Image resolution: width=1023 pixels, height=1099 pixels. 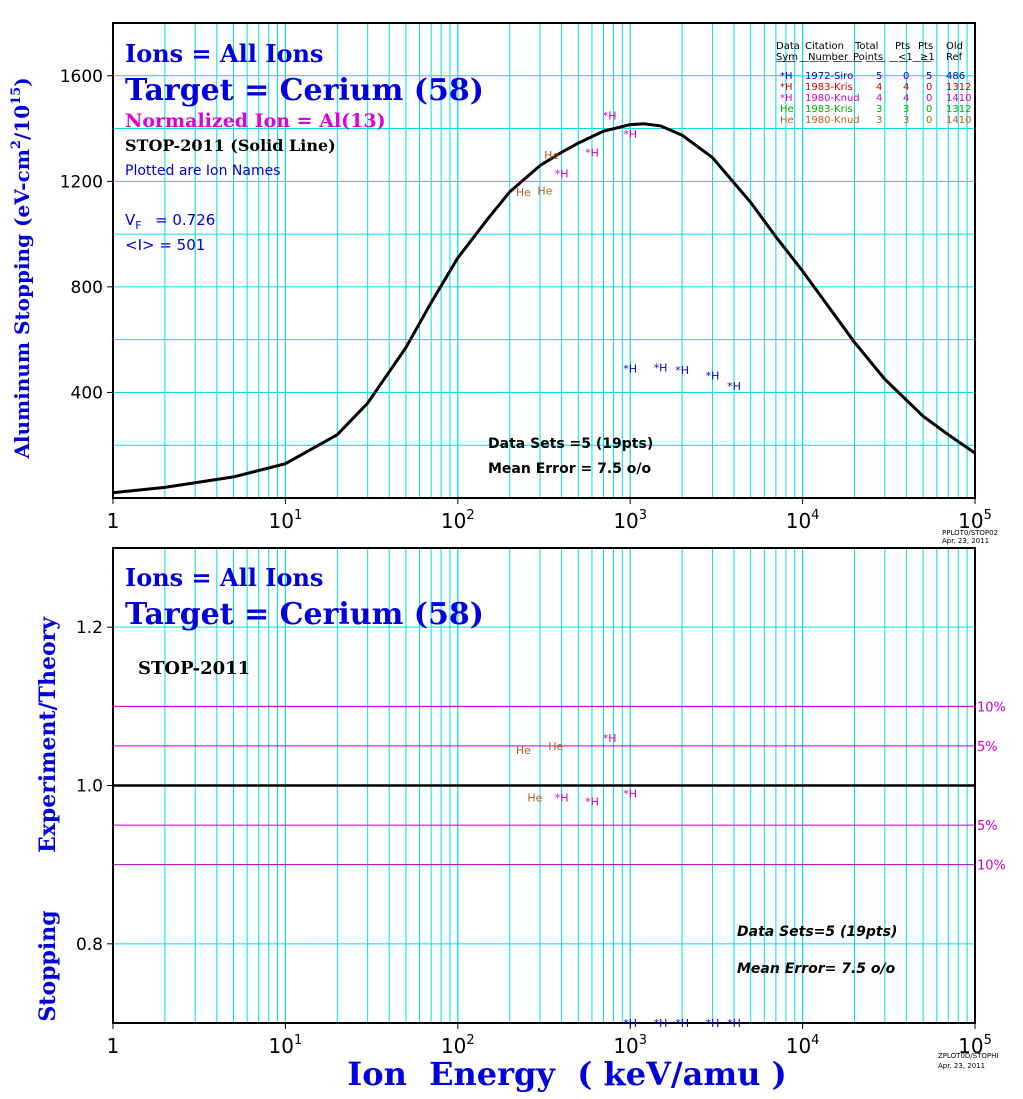 I want to click on bottom-title-target: Target = Cerium (58), so click(x=304, y=614).